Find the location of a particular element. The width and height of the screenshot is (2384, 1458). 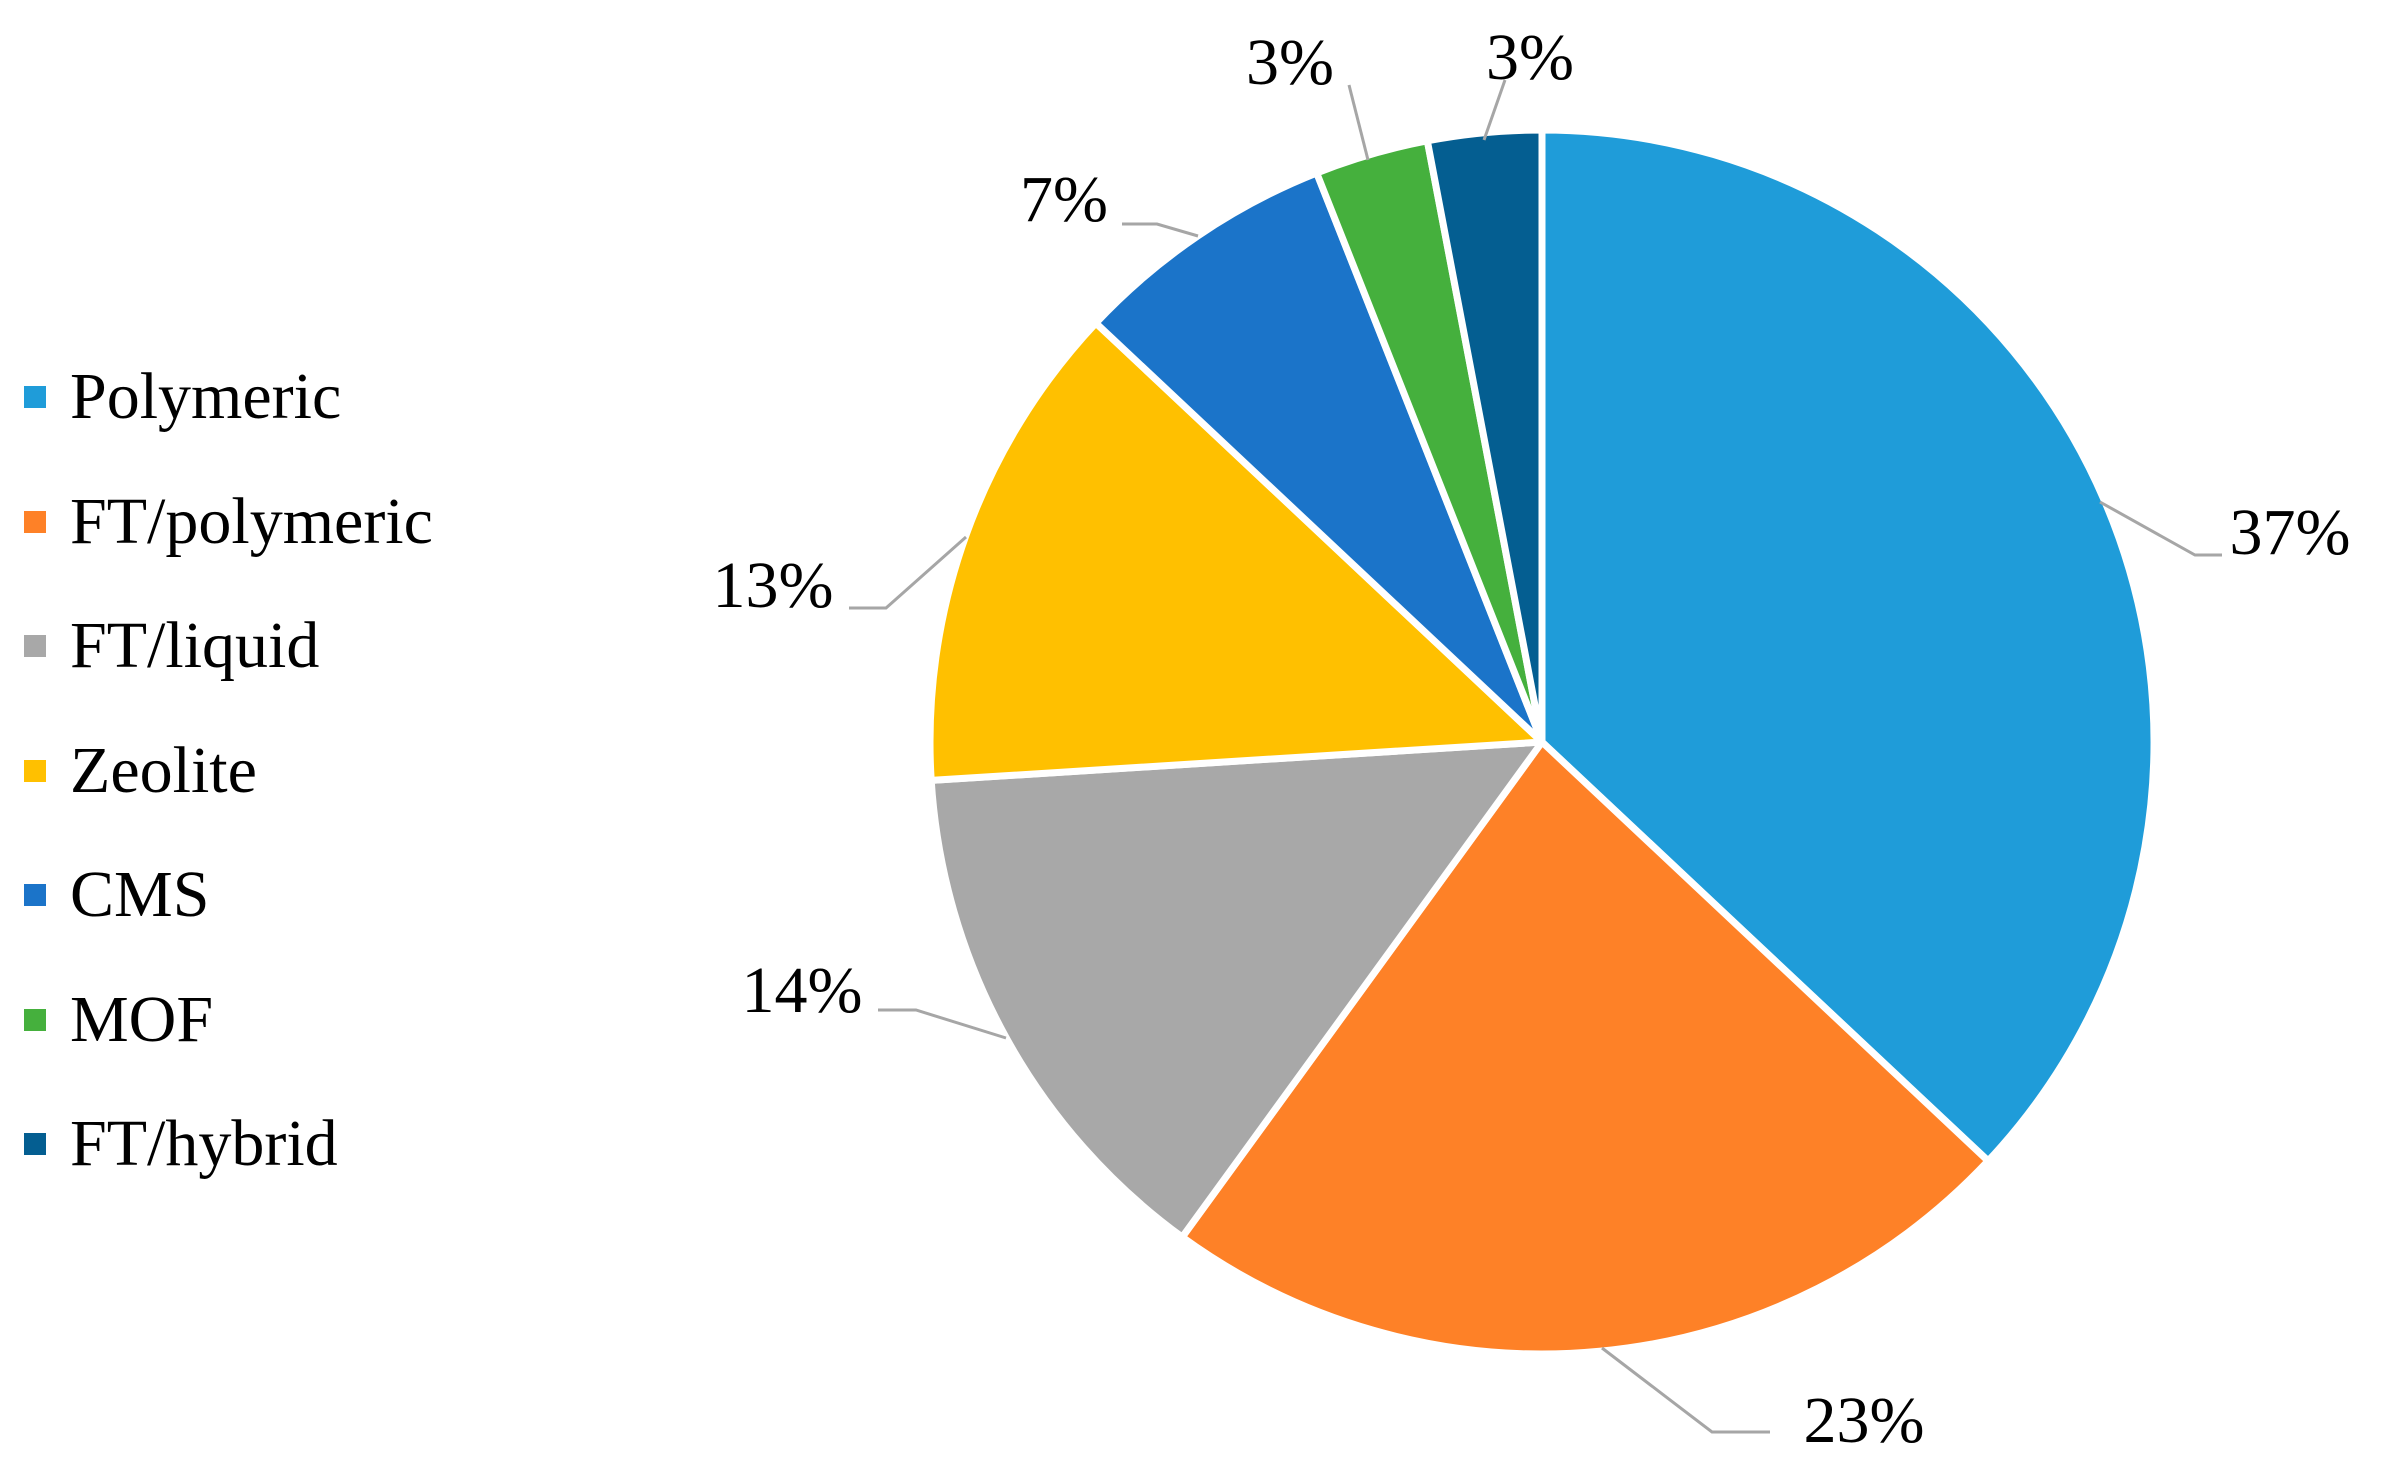

data-label: 14% is located at coordinates (802, 990).